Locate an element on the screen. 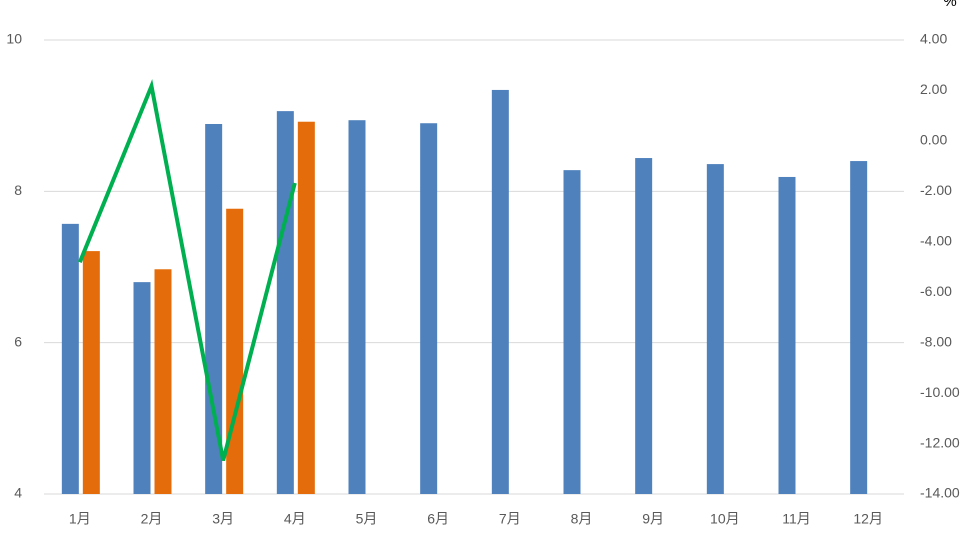  x-tick-label: 4月 is located at coordinates (295, 519).